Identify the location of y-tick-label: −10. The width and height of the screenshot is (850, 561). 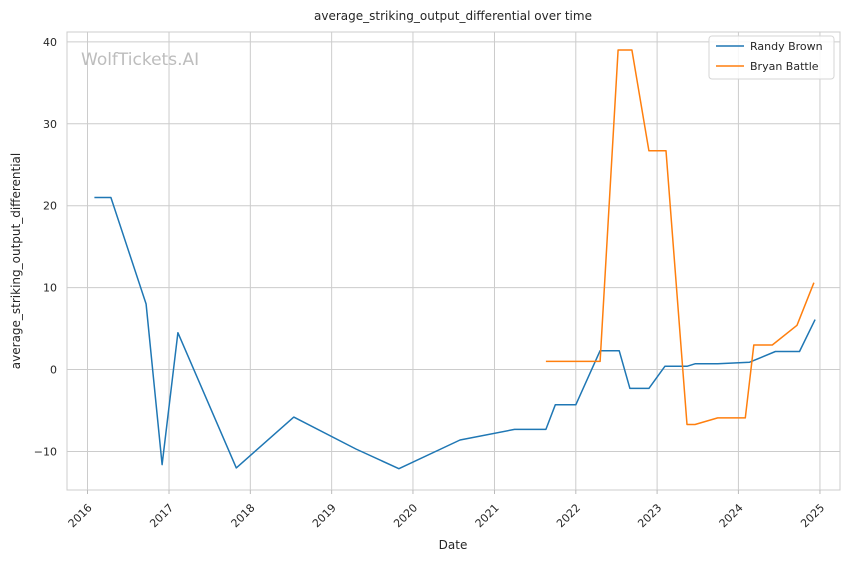
(45, 451).